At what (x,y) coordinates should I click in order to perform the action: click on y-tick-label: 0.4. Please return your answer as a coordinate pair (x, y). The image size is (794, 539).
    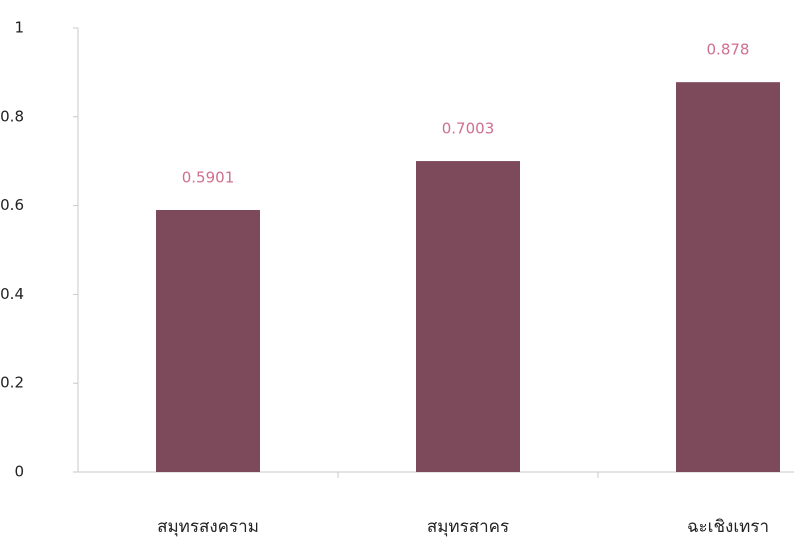
    Looking at the image, I should click on (12, 294).